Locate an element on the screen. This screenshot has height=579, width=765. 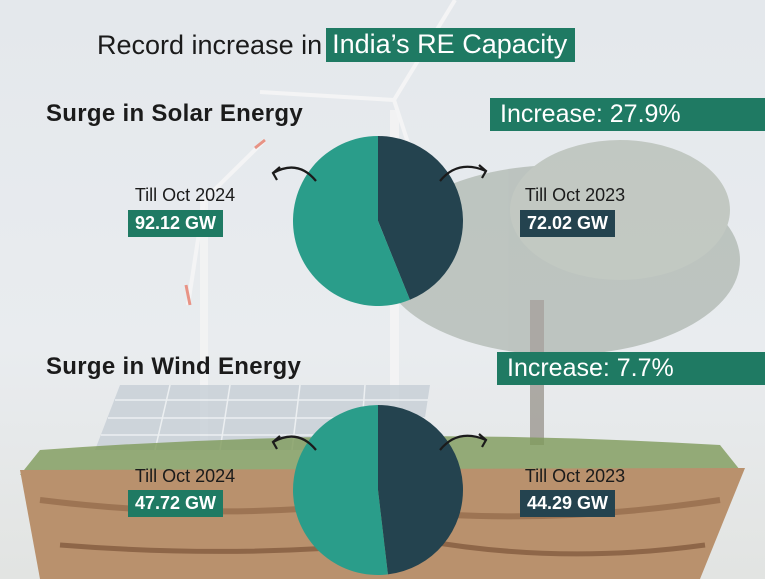
wind-2023-value: 44.29 GW is located at coordinates (568, 503).